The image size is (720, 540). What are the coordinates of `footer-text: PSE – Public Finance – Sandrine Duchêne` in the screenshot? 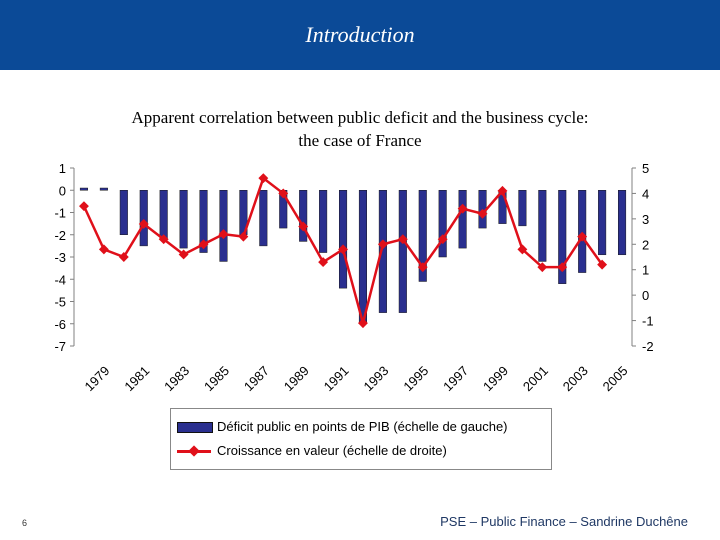 It's located at (564, 521).